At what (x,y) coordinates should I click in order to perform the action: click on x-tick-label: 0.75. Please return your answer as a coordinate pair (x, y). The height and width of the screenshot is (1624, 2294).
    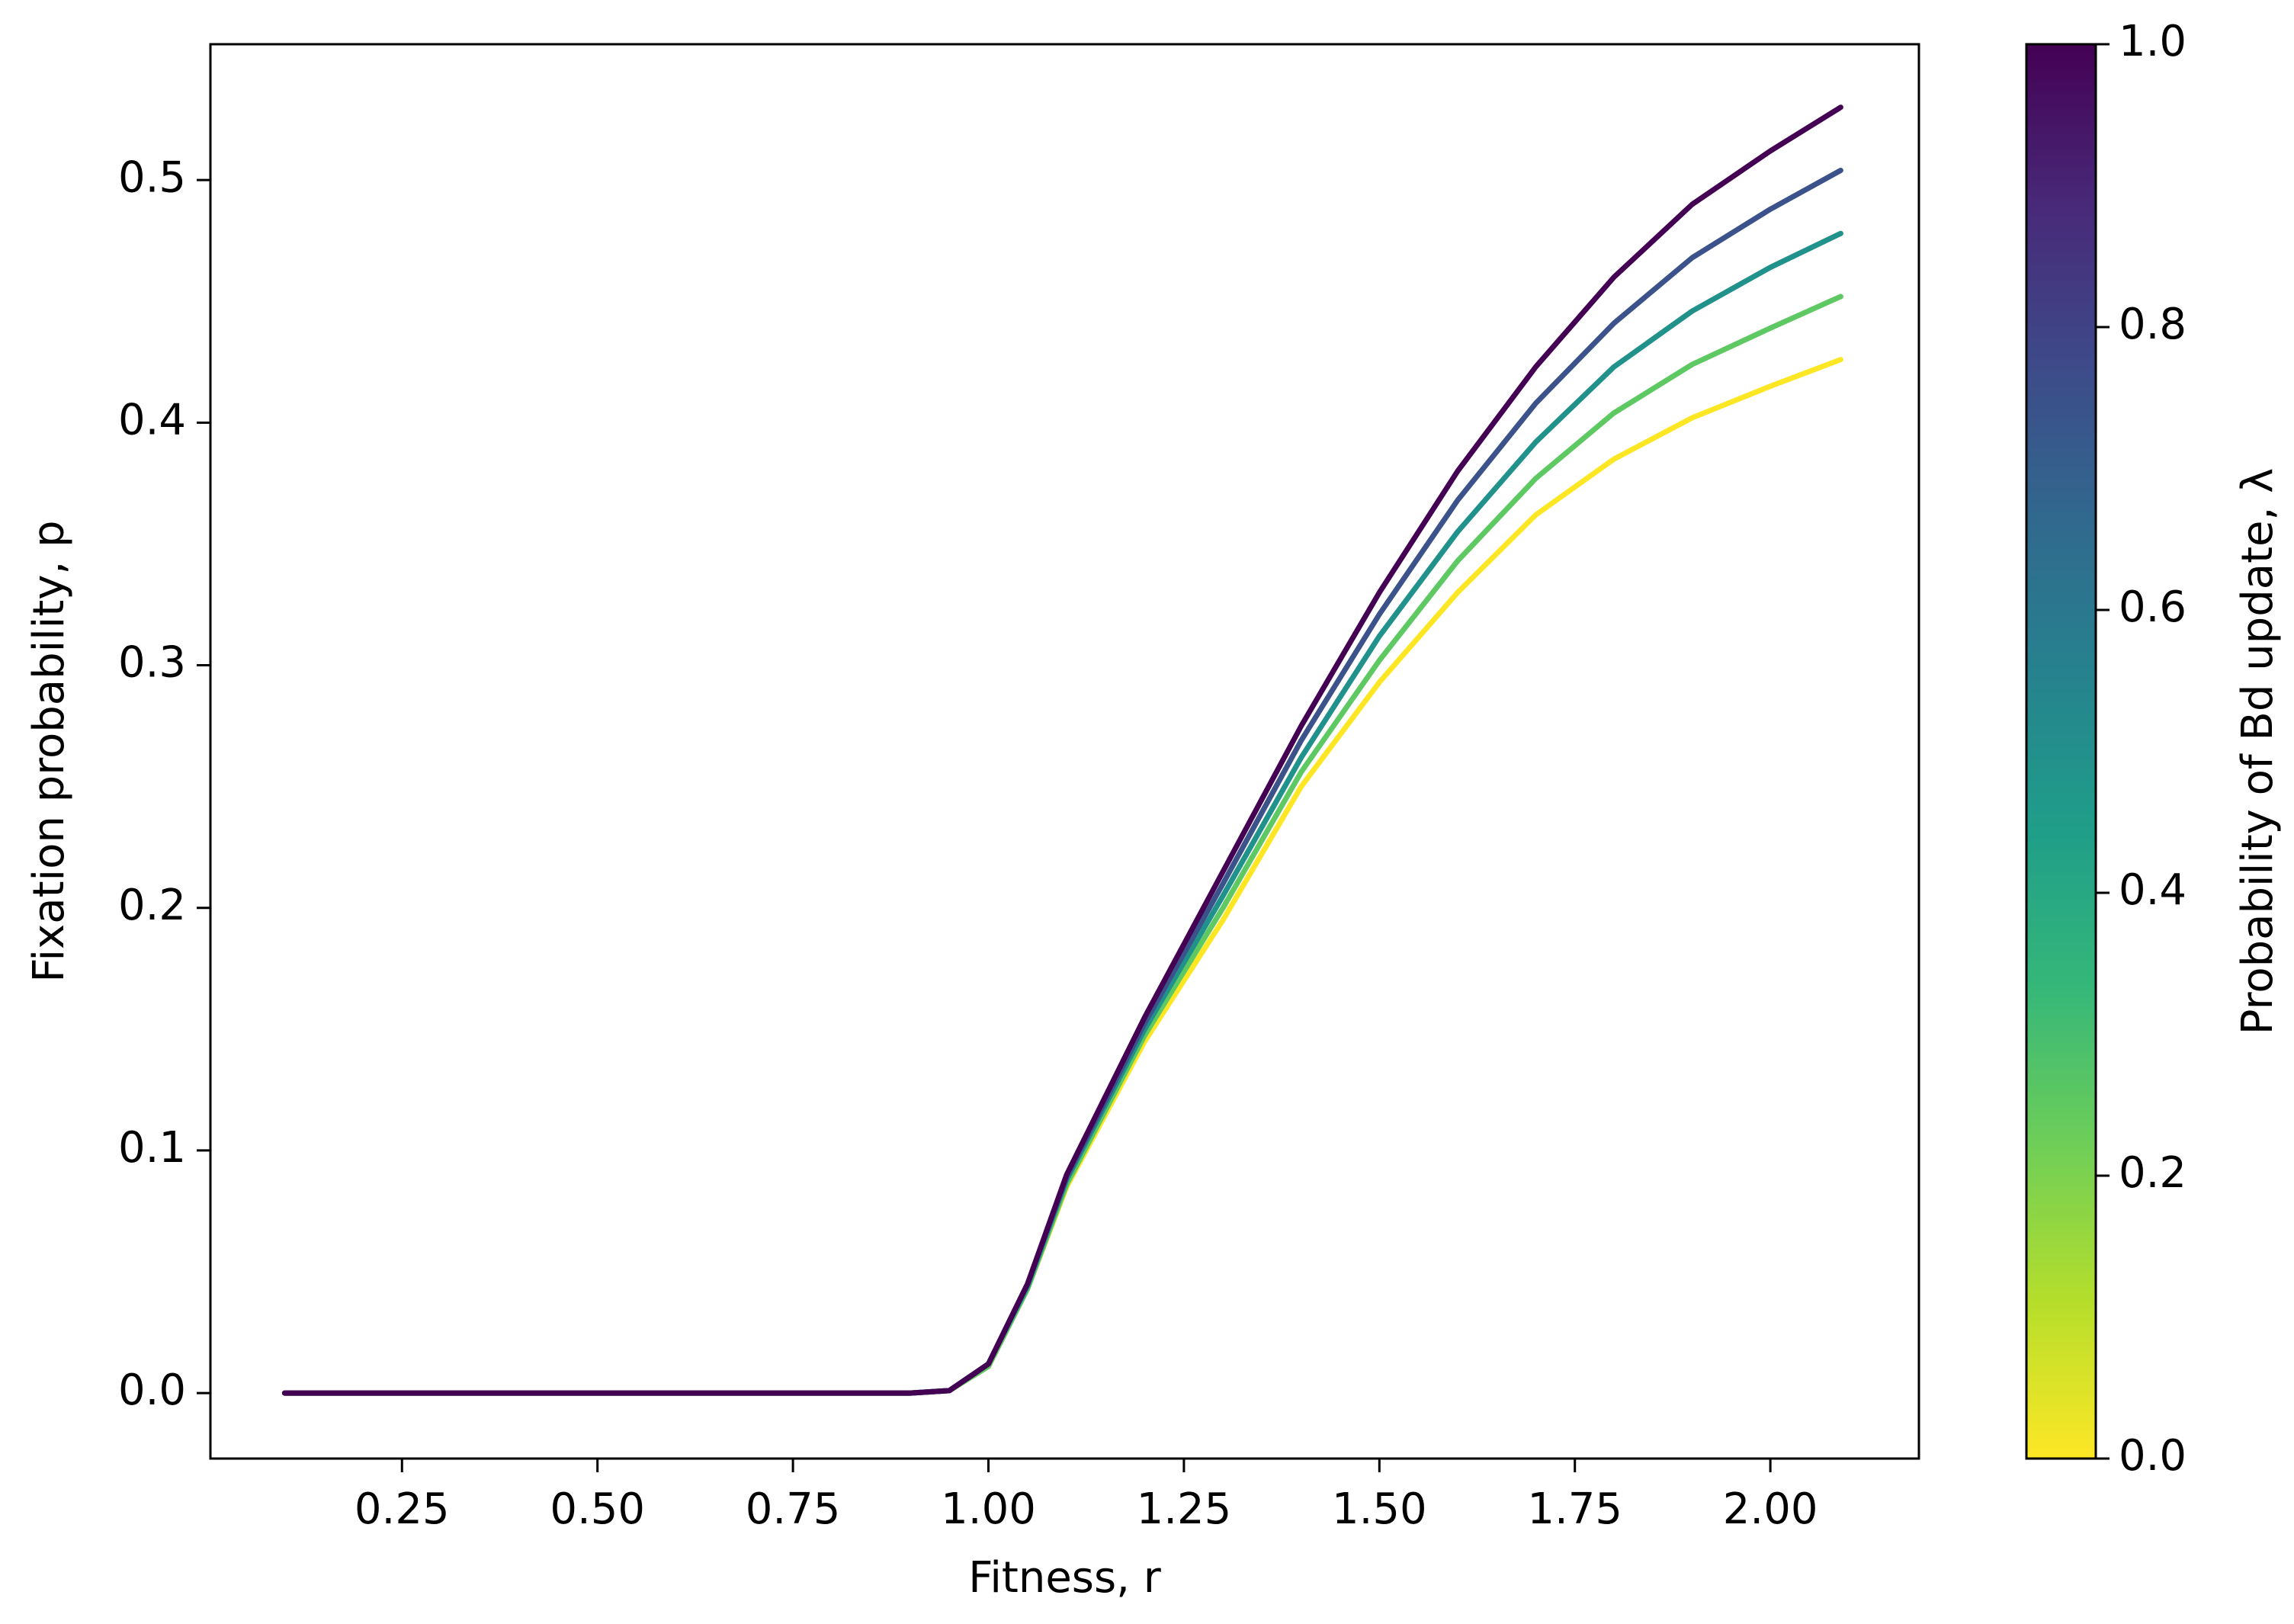
    Looking at the image, I should click on (793, 1509).